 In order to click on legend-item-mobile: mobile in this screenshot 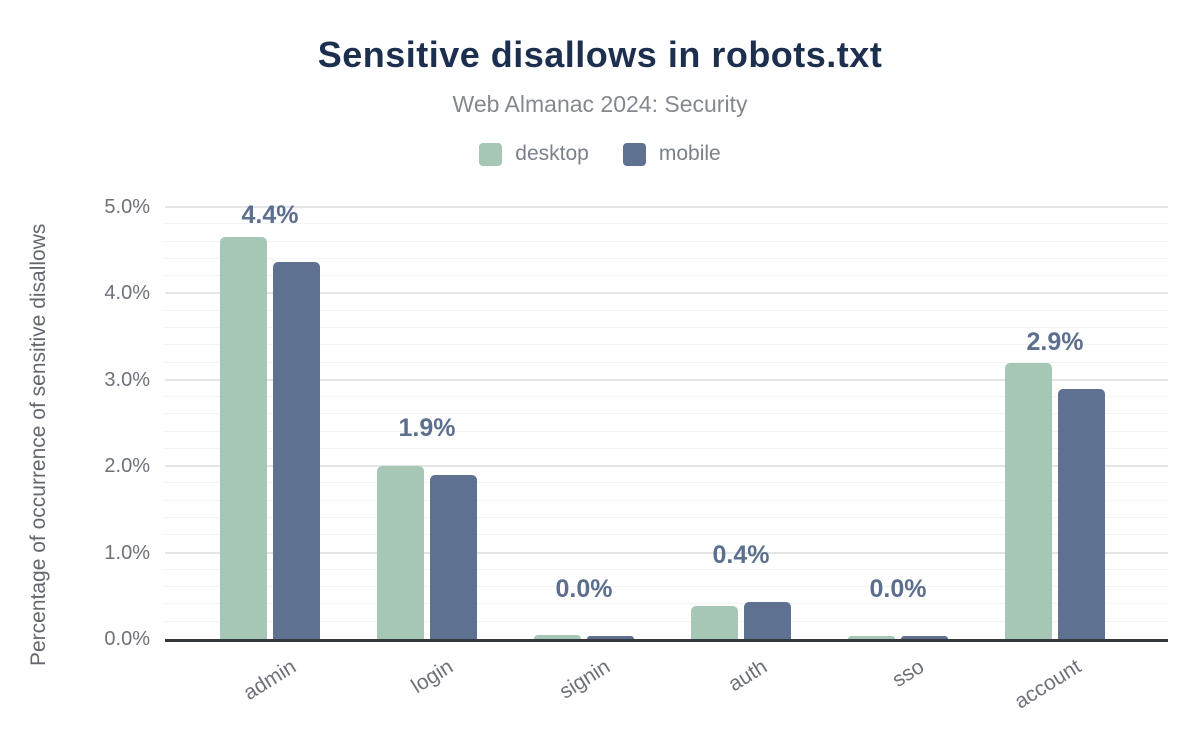, I will do `click(671, 154)`.